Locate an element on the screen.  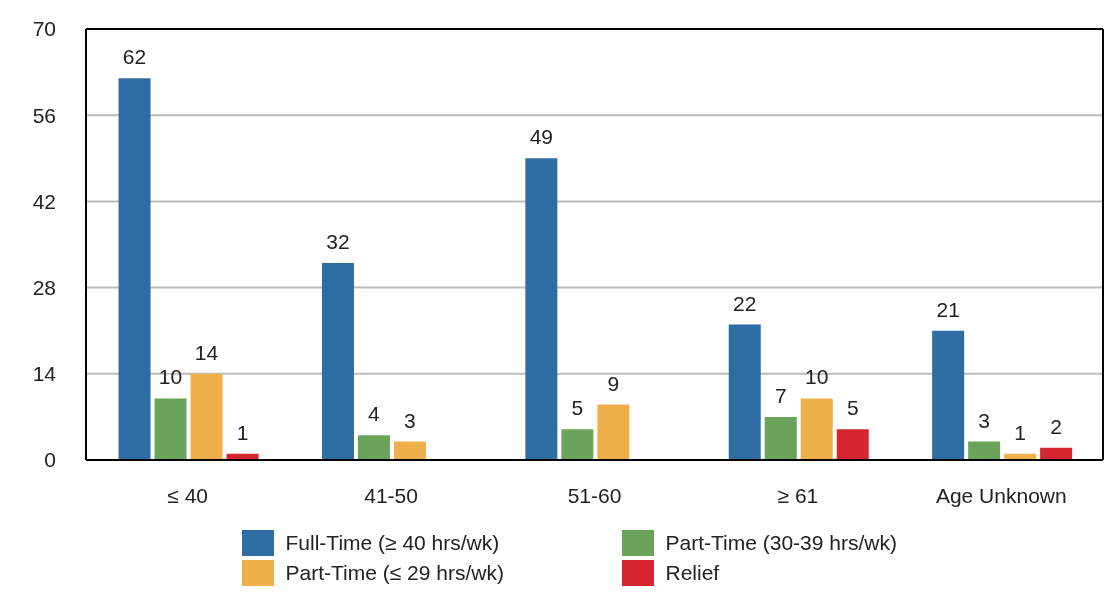
y-tick-label: 28 is located at coordinates (44, 288).